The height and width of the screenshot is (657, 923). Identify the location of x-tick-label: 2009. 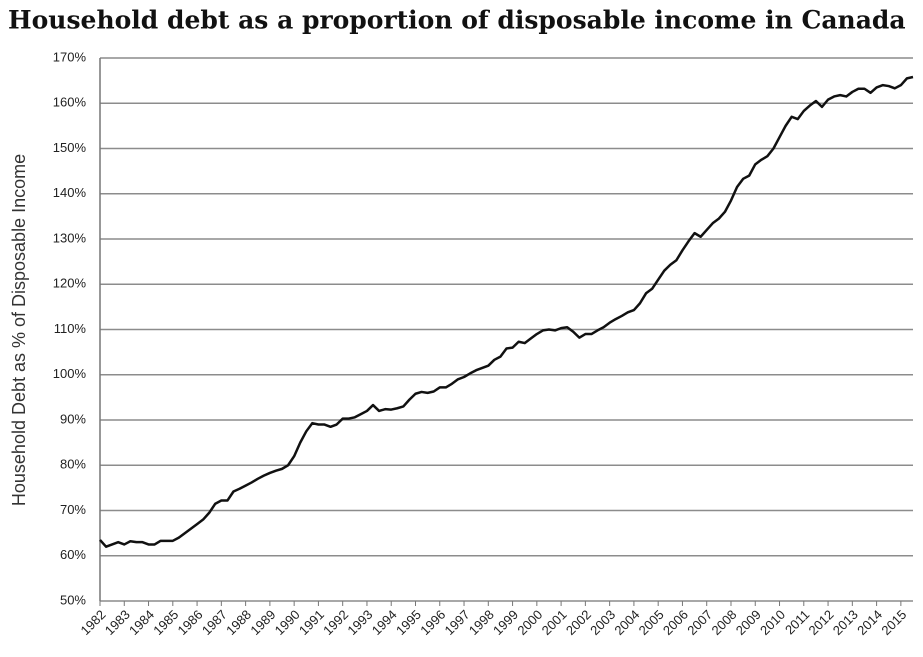
(748, 622).